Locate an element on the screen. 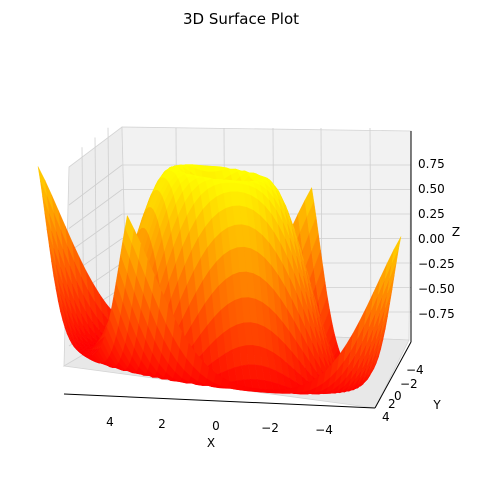  x-axis-label: X is located at coordinates (211, 443).